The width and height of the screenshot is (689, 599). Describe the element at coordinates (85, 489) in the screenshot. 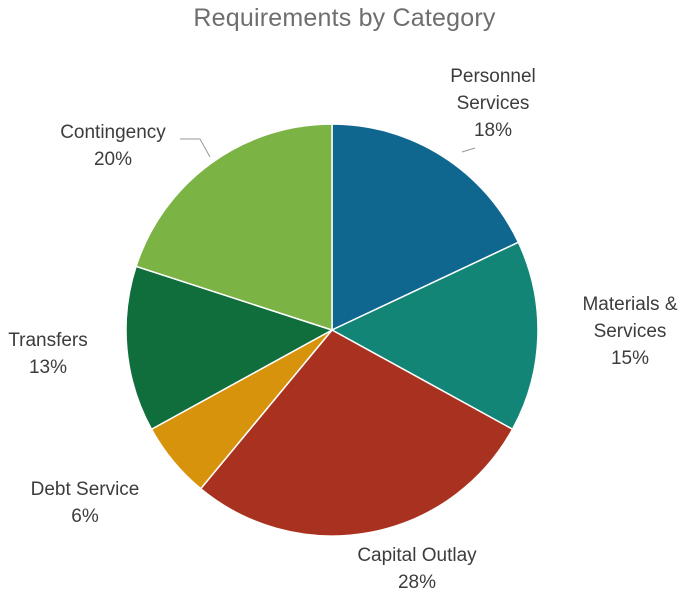

I see `slice-category-label: Debt Service` at that location.